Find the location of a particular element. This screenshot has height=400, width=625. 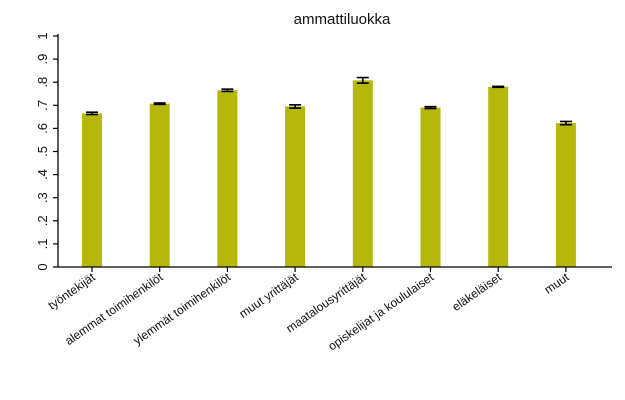

chart-title: ammattiluokka is located at coordinates (342, 19).